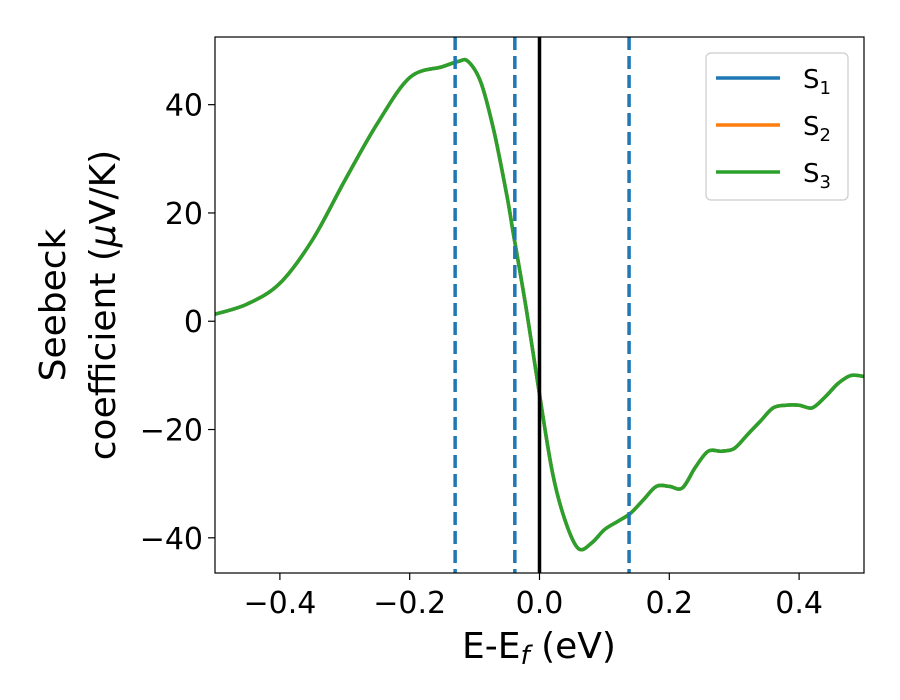 This screenshot has height=700, width=900. I want to click on x-axis-label: E-Ef (eV), so click(539, 648).